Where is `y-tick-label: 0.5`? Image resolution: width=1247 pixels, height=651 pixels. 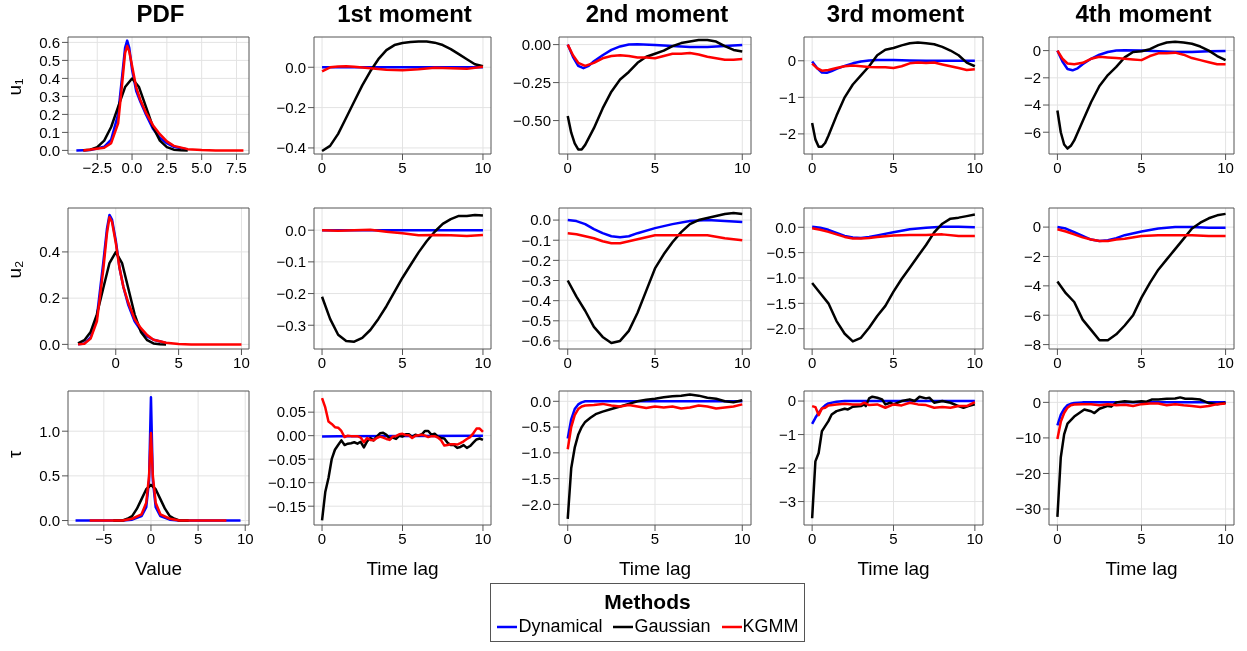
y-tick-label: 0.5 is located at coordinates (49, 476).